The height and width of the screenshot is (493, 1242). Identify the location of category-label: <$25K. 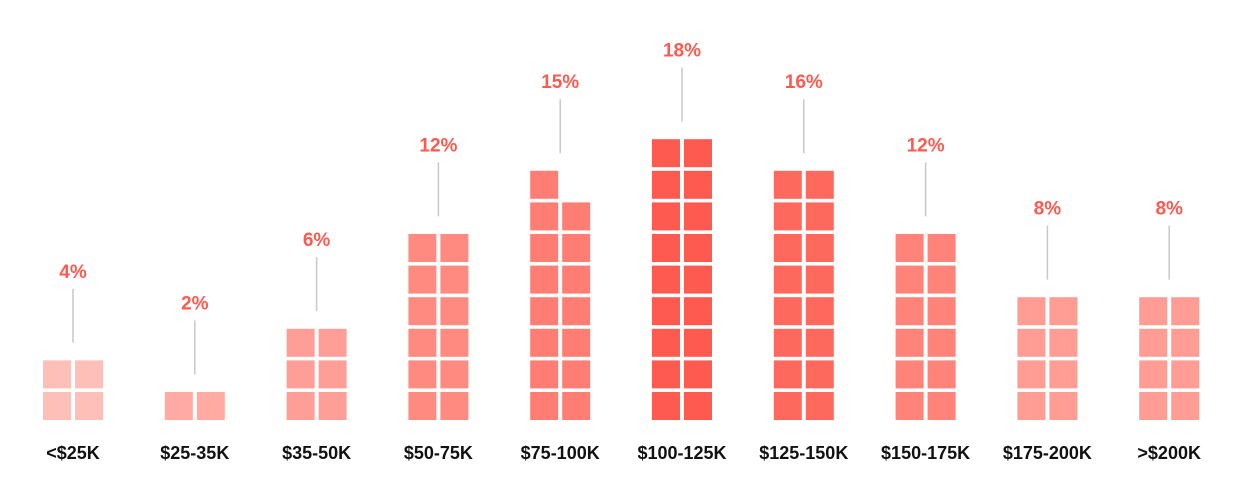
(73, 453).